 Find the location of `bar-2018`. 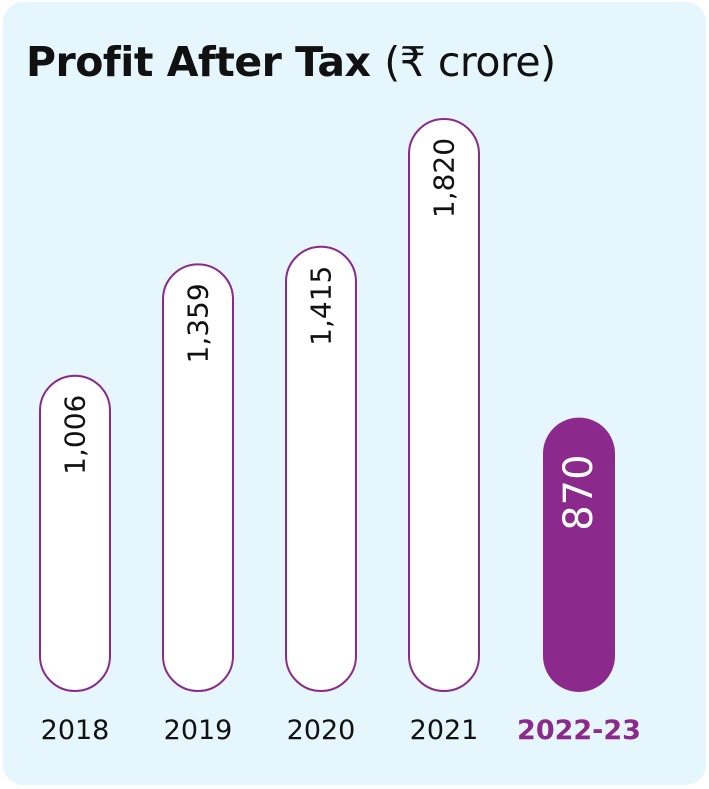

bar-2018 is located at coordinates (75, 533).